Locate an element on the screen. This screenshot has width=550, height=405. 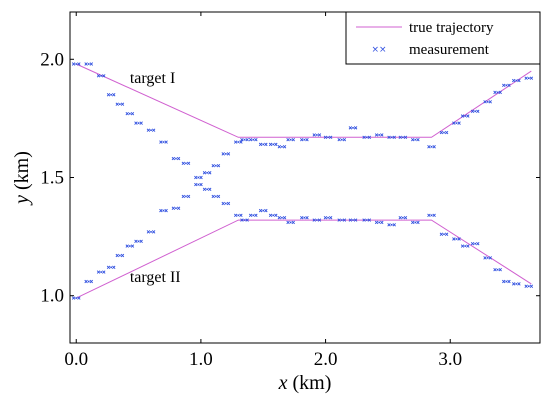
legend-marker-swatch: ×× is located at coordinates (378, 50).